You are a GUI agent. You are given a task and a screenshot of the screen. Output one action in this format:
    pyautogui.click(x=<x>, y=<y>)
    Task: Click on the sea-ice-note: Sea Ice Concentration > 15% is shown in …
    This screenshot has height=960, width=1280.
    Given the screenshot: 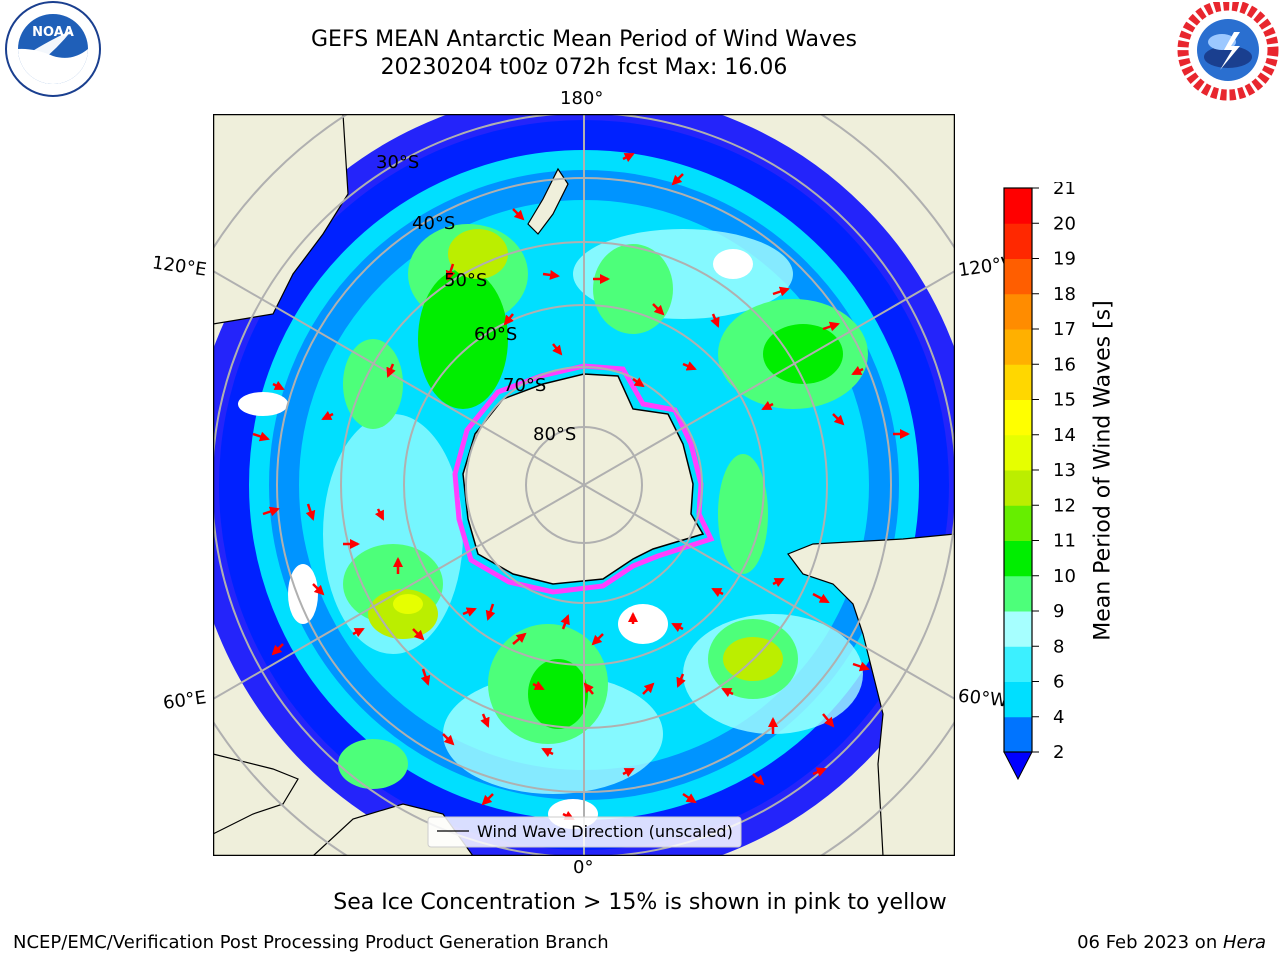 What is the action you would take?
    pyautogui.click(x=640, y=902)
    